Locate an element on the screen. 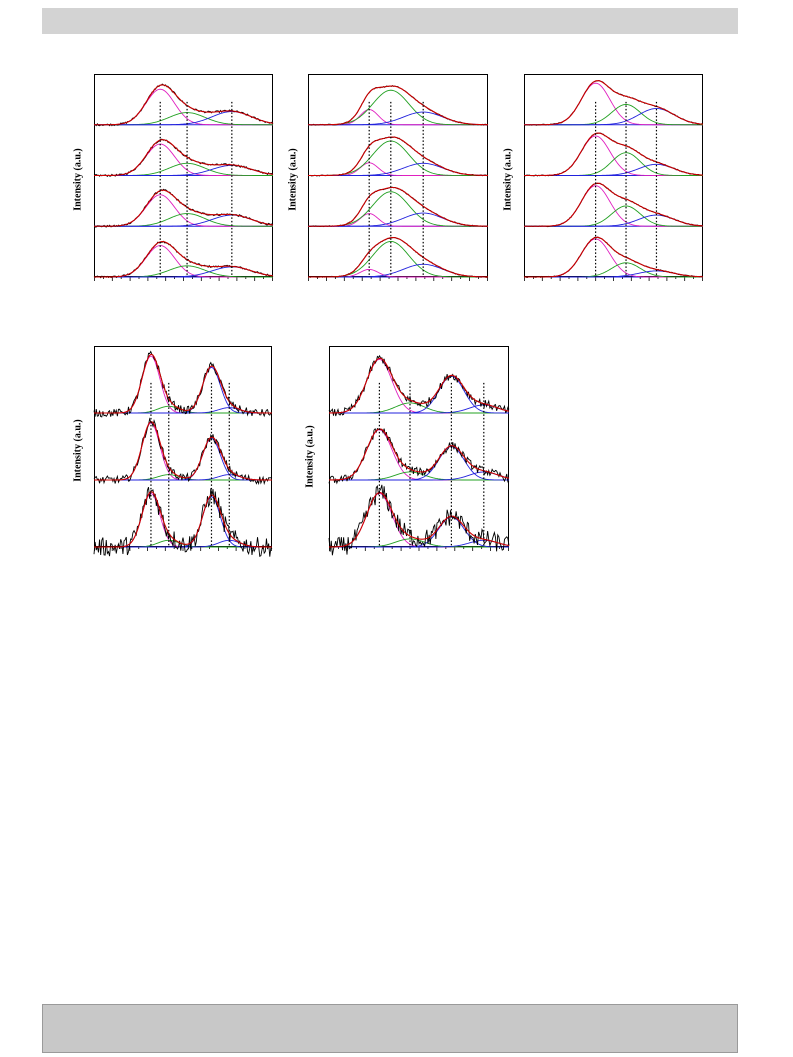 The image size is (793, 1057). footer-band is located at coordinates (390, 1028).